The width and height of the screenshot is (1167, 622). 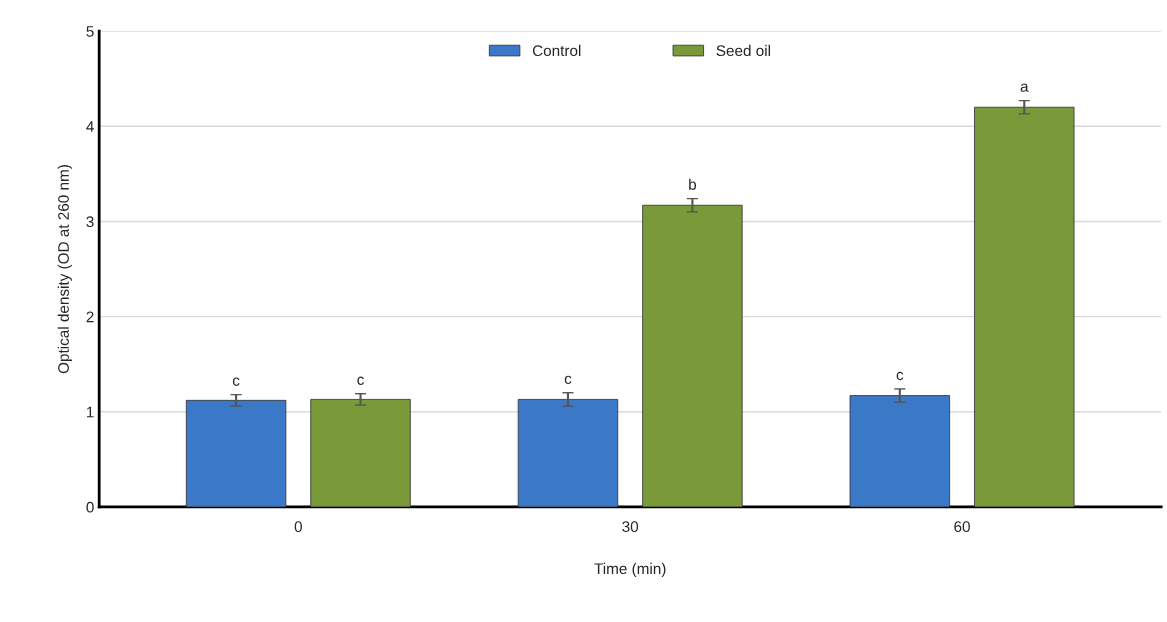 I want to click on legend-label: Seed oil, so click(x=743, y=50).